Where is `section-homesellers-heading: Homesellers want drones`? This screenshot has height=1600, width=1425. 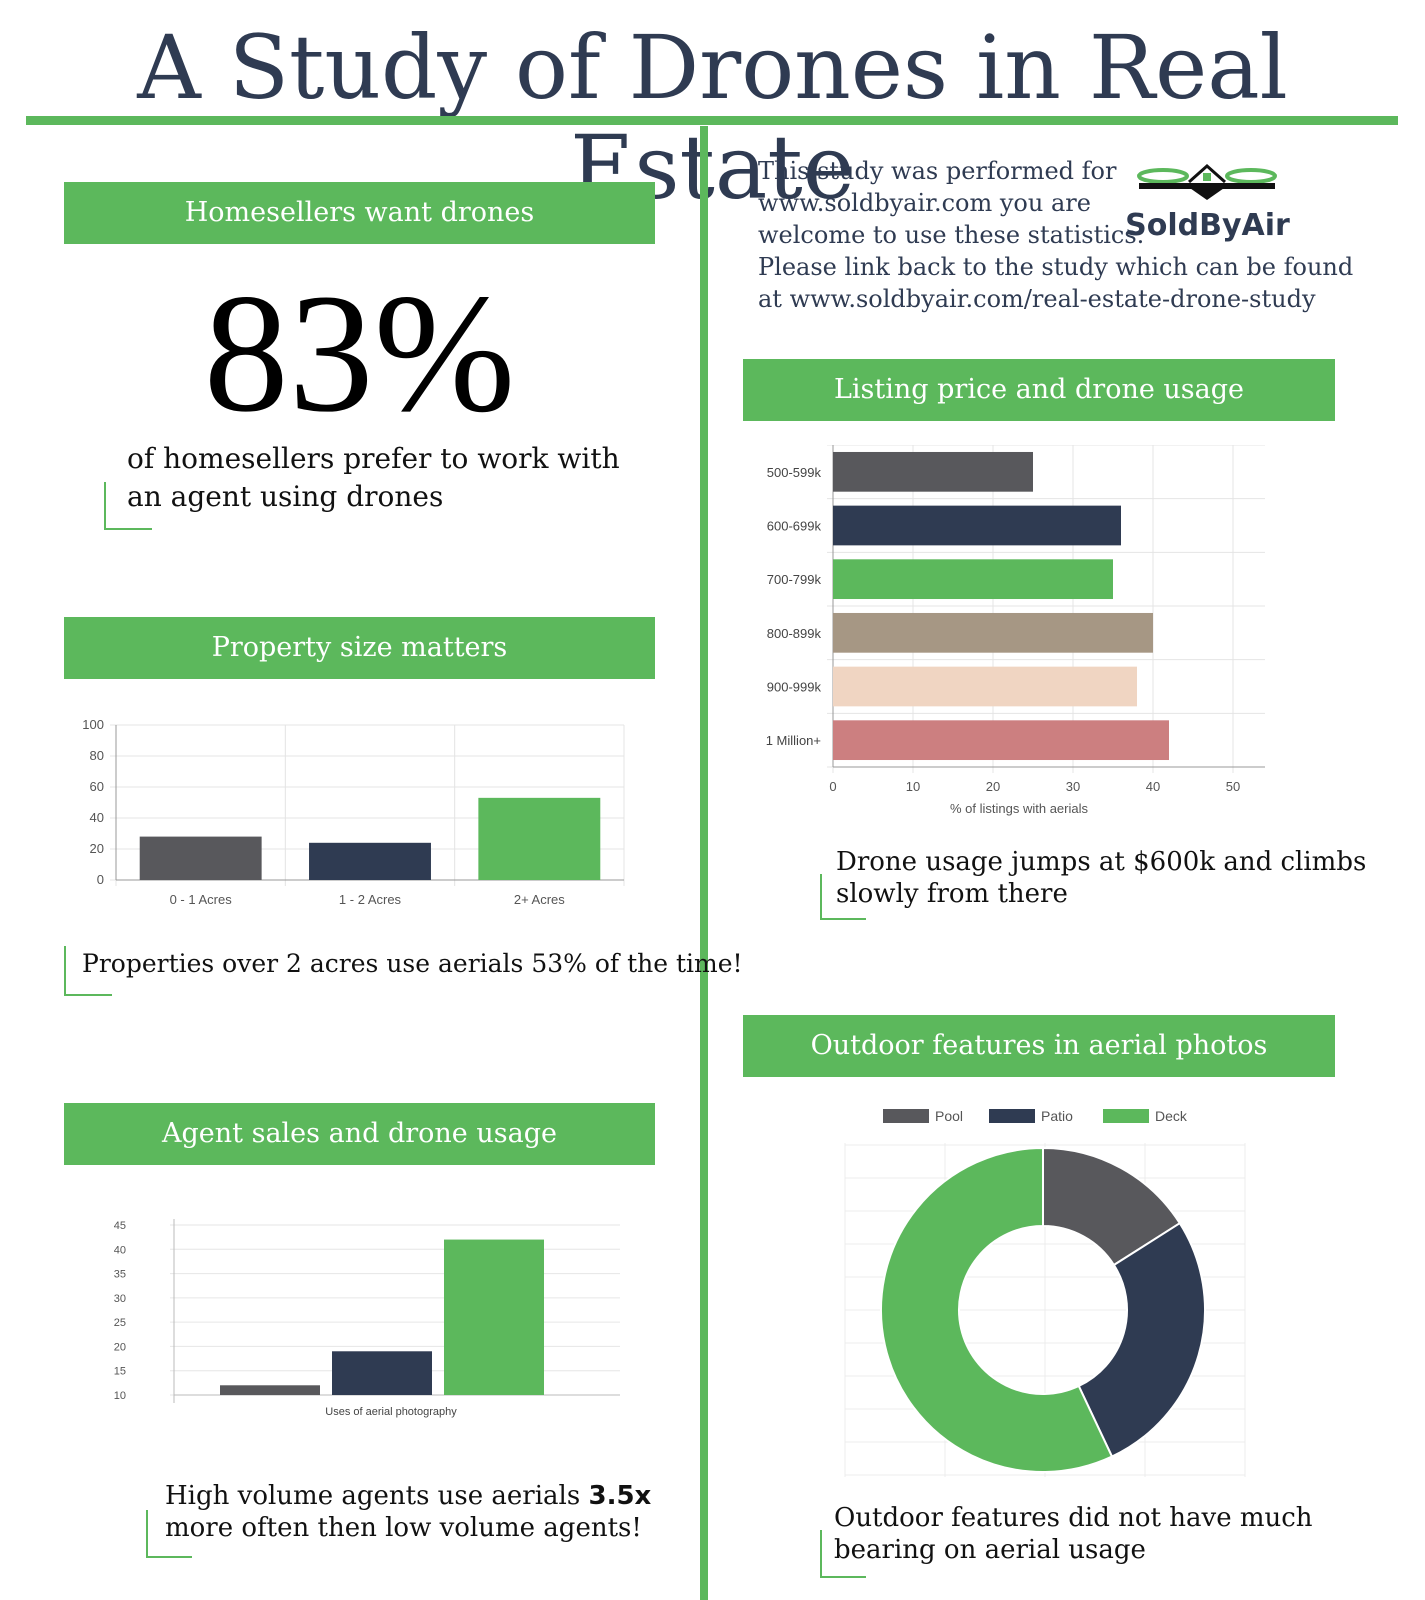
section-homesellers-heading: Homesellers want drones is located at coordinates (359, 213).